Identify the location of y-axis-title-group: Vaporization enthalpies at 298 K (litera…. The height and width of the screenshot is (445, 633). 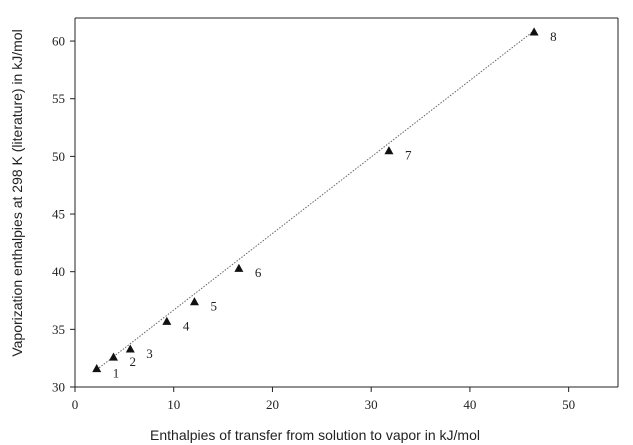
(17, 192).